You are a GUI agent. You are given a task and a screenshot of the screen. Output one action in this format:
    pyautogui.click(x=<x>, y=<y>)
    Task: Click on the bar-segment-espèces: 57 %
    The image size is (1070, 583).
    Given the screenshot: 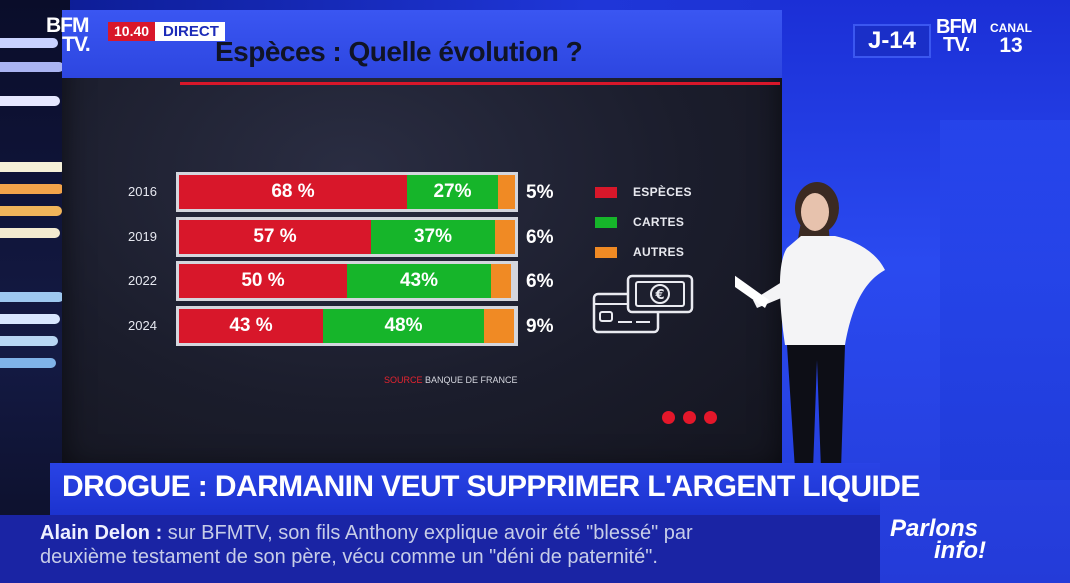 What is the action you would take?
    pyautogui.click(x=275, y=237)
    